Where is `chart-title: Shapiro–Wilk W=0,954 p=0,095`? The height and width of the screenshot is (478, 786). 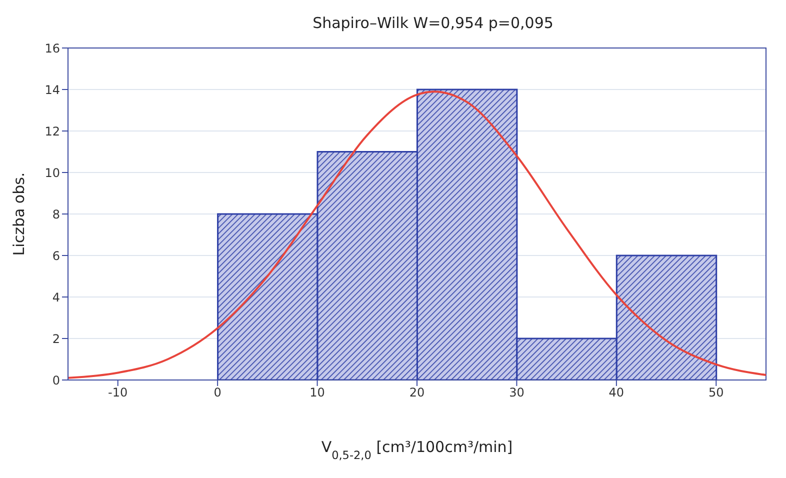
chart-title: Shapiro–Wilk W=0,954 p=0,095 is located at coordinates (433, 23).